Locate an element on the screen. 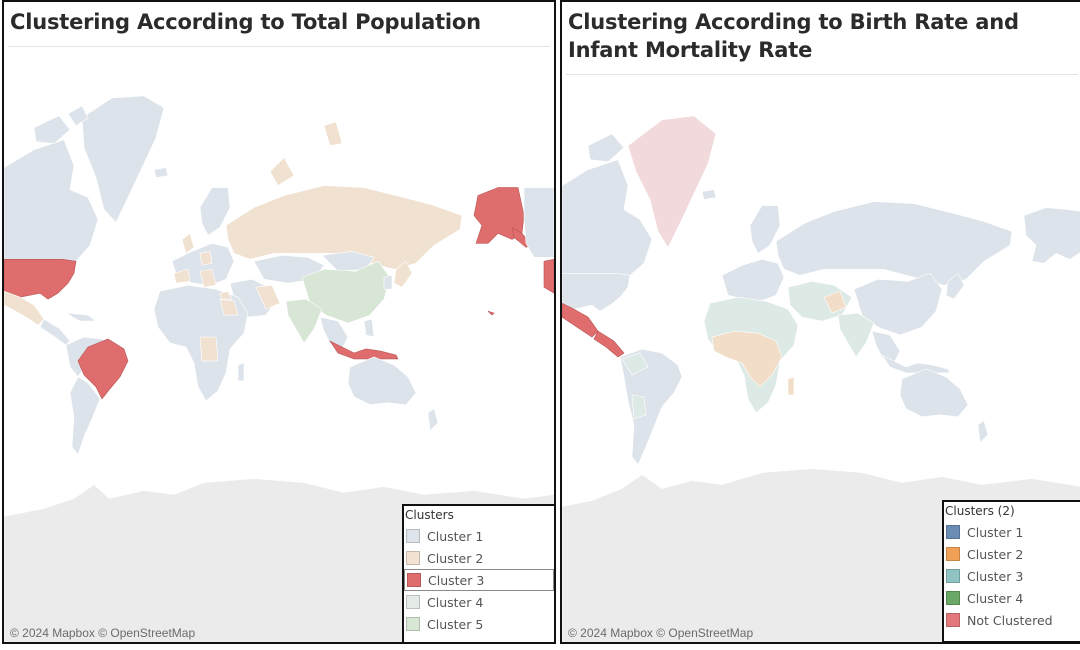 The image size is (1080, 650). right-legend-item: Cluster 1 is located at coordinates (1012, 532).